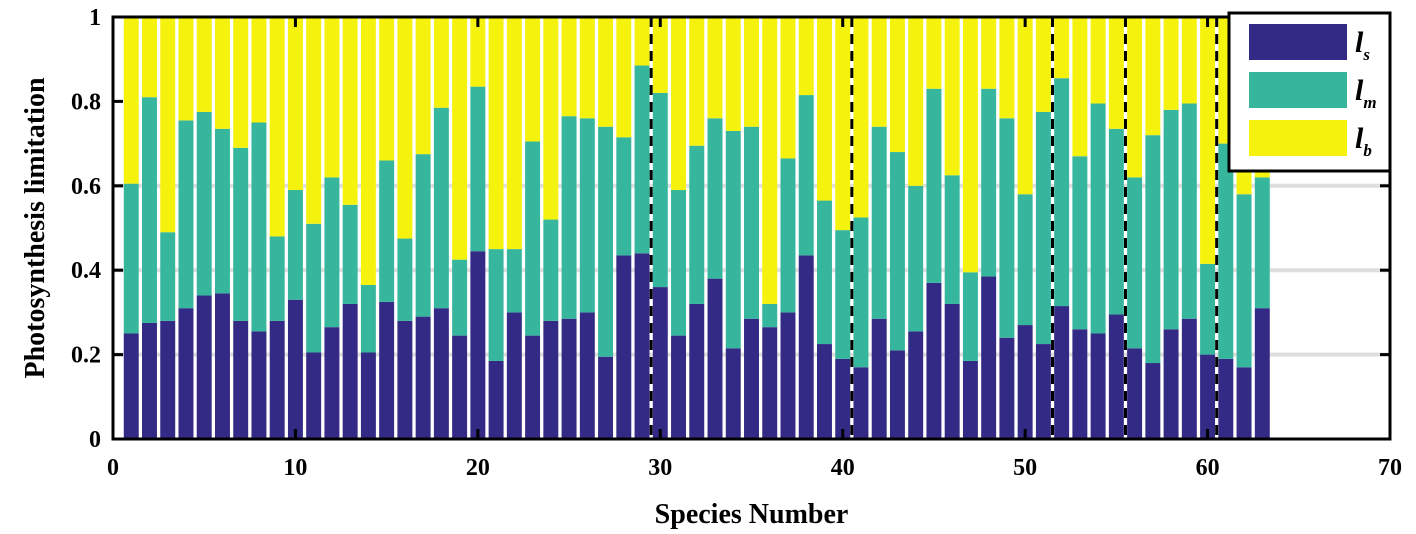 The width and height of the screenshot is (1416, 534). I want to click on legend-swatch-ls, so click(1298, 42).